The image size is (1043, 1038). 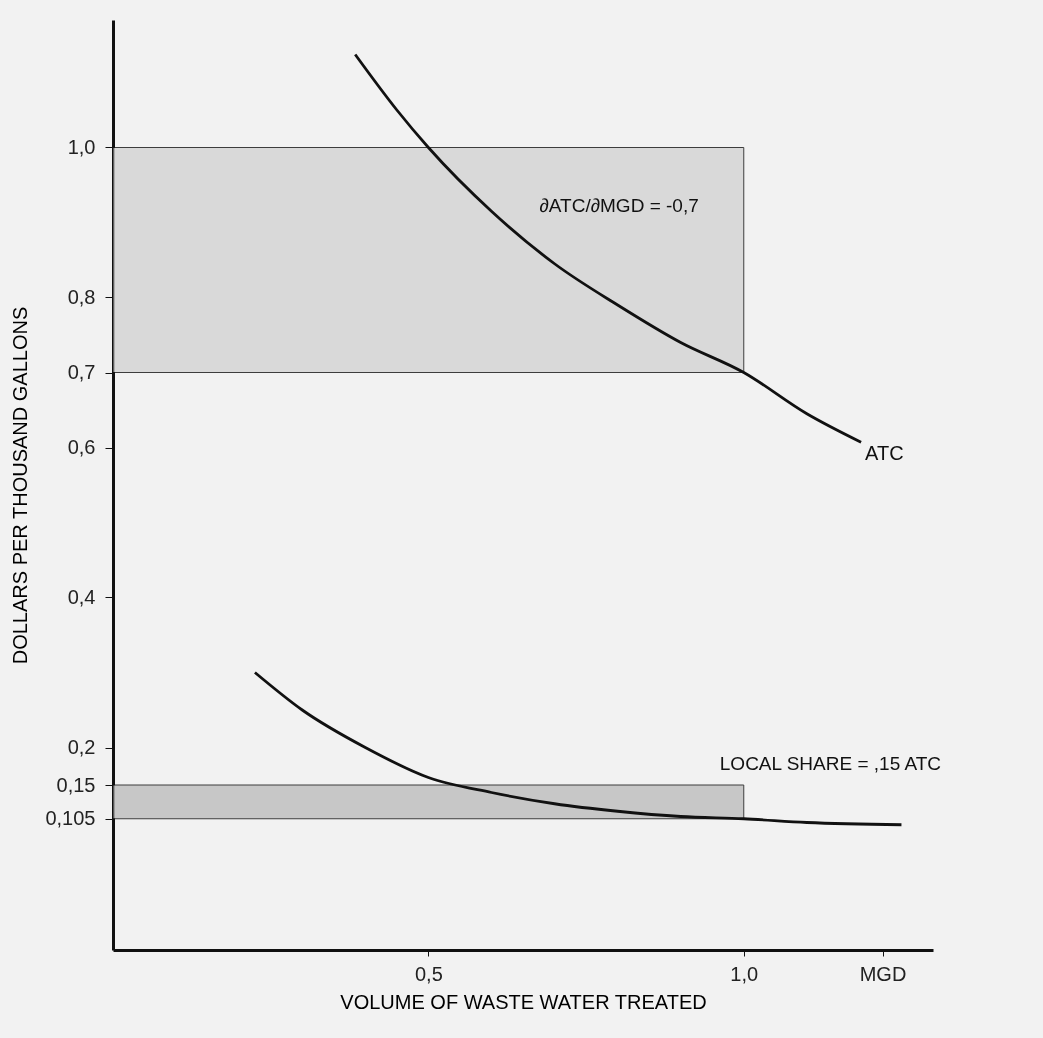 I want to click on y-tick-label: 0,15, so click(x=76, y=784).